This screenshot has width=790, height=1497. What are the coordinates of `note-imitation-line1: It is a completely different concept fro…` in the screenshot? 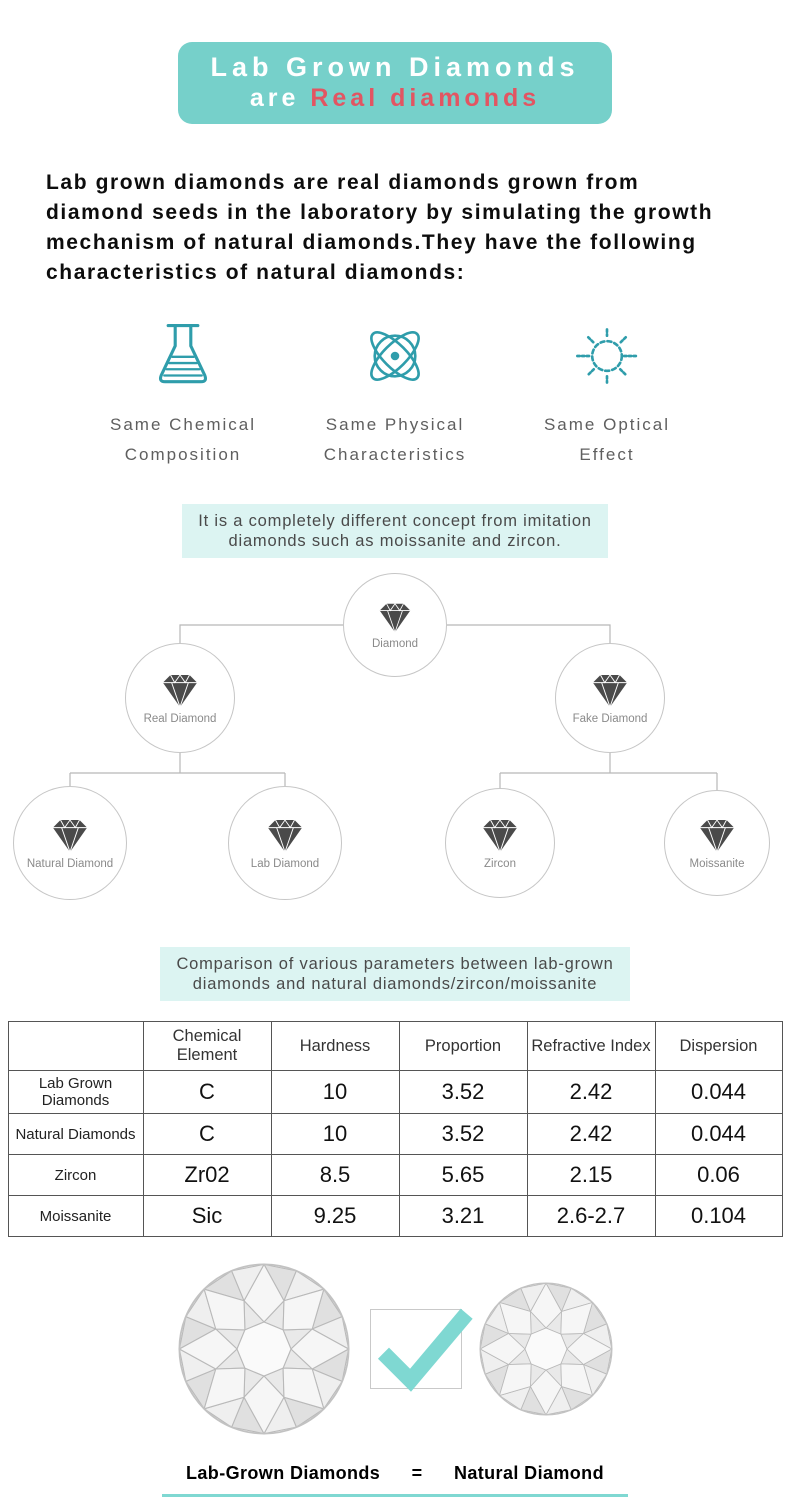 It's located at (395, 521).